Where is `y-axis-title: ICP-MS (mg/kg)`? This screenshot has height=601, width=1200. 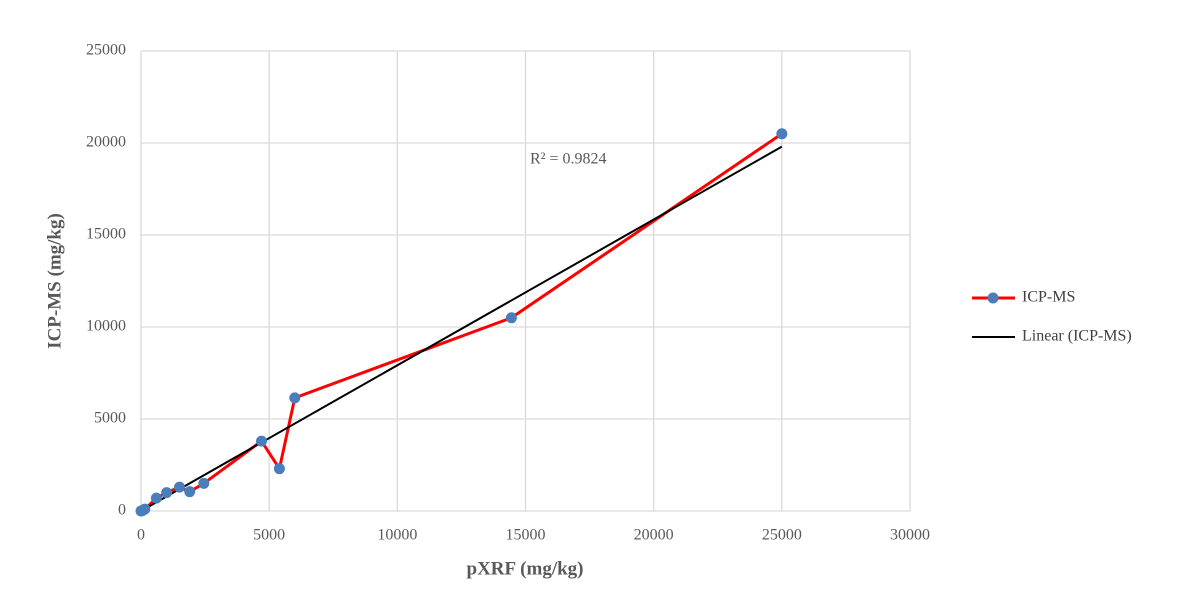 y-axis-title: ICP-MS (mg/kg) is located at coordinates (54, 281).